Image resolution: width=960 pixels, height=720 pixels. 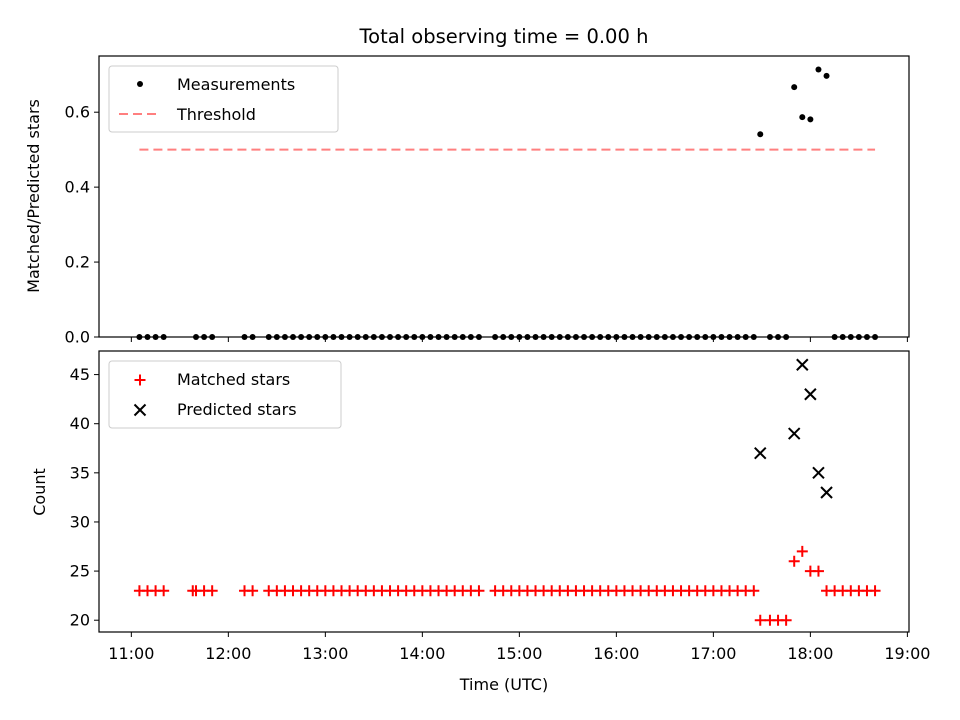 I want to click on bottom-y-tick-label: 30, so click(x=80, y=521).